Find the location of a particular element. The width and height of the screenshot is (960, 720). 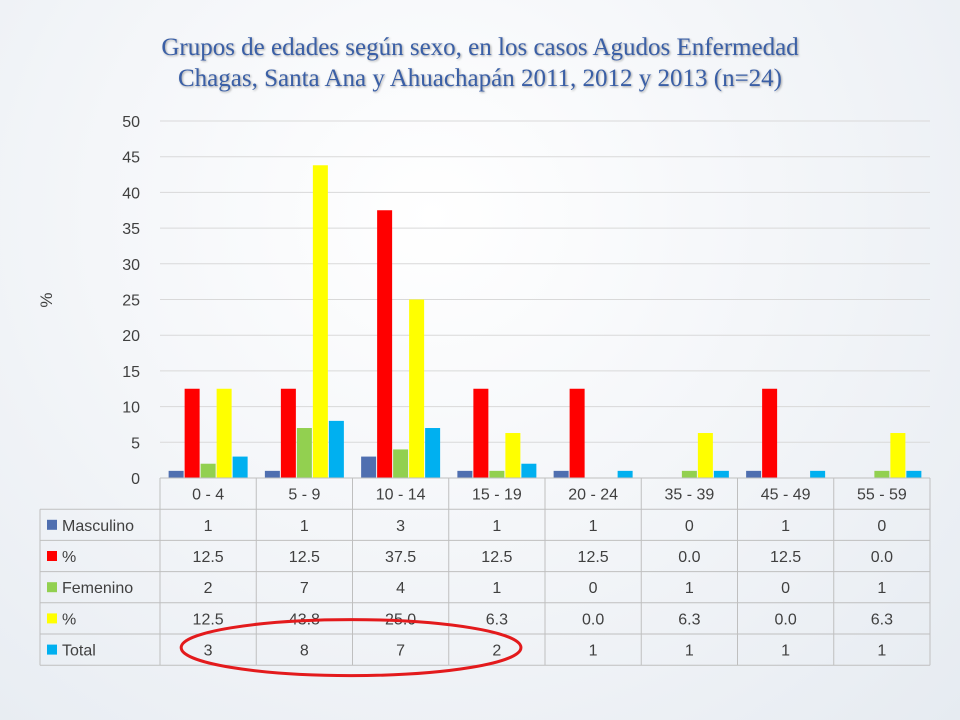

y-tick-label: 20 is located at coordinates (131, 336).